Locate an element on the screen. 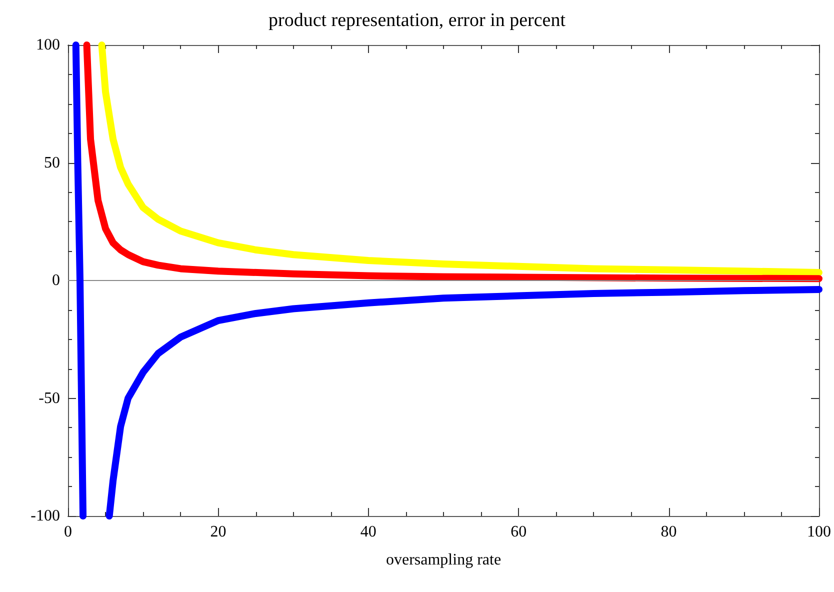 This screenshot has width=834, height=592. x-tick-label: 60 is located at coordinates (518, 532).